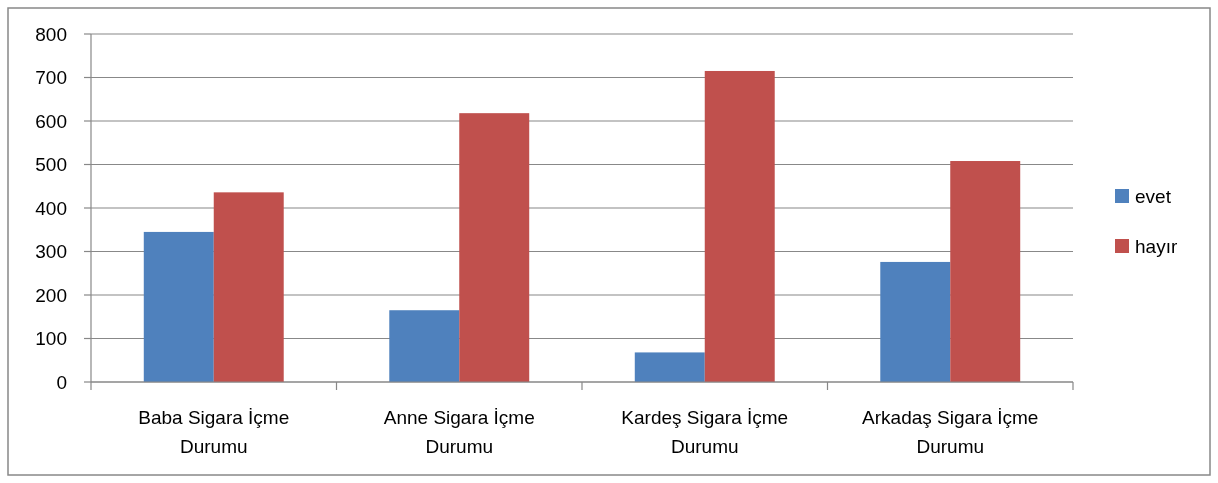  What do you see at coordinates (459, 432) in the screenshot?
I see `x-tick-label: Anne Sigara İçme Durumu` at bounding box center [459, 432].